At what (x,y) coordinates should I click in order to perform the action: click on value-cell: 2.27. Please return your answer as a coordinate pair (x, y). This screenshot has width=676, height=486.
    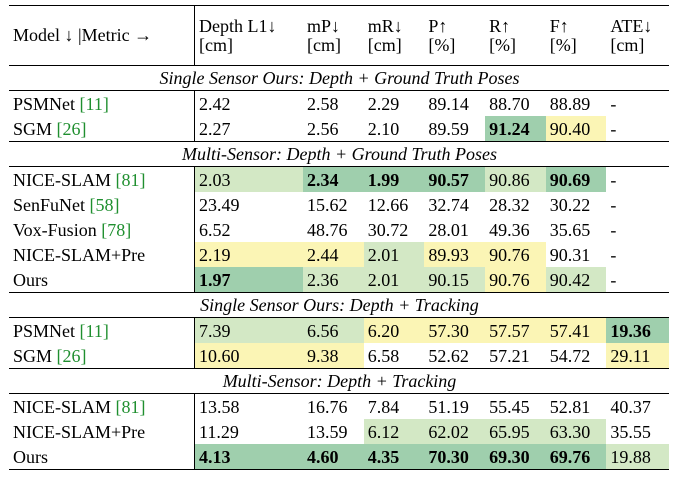
    Looking at the image, I should click on (249, 129).